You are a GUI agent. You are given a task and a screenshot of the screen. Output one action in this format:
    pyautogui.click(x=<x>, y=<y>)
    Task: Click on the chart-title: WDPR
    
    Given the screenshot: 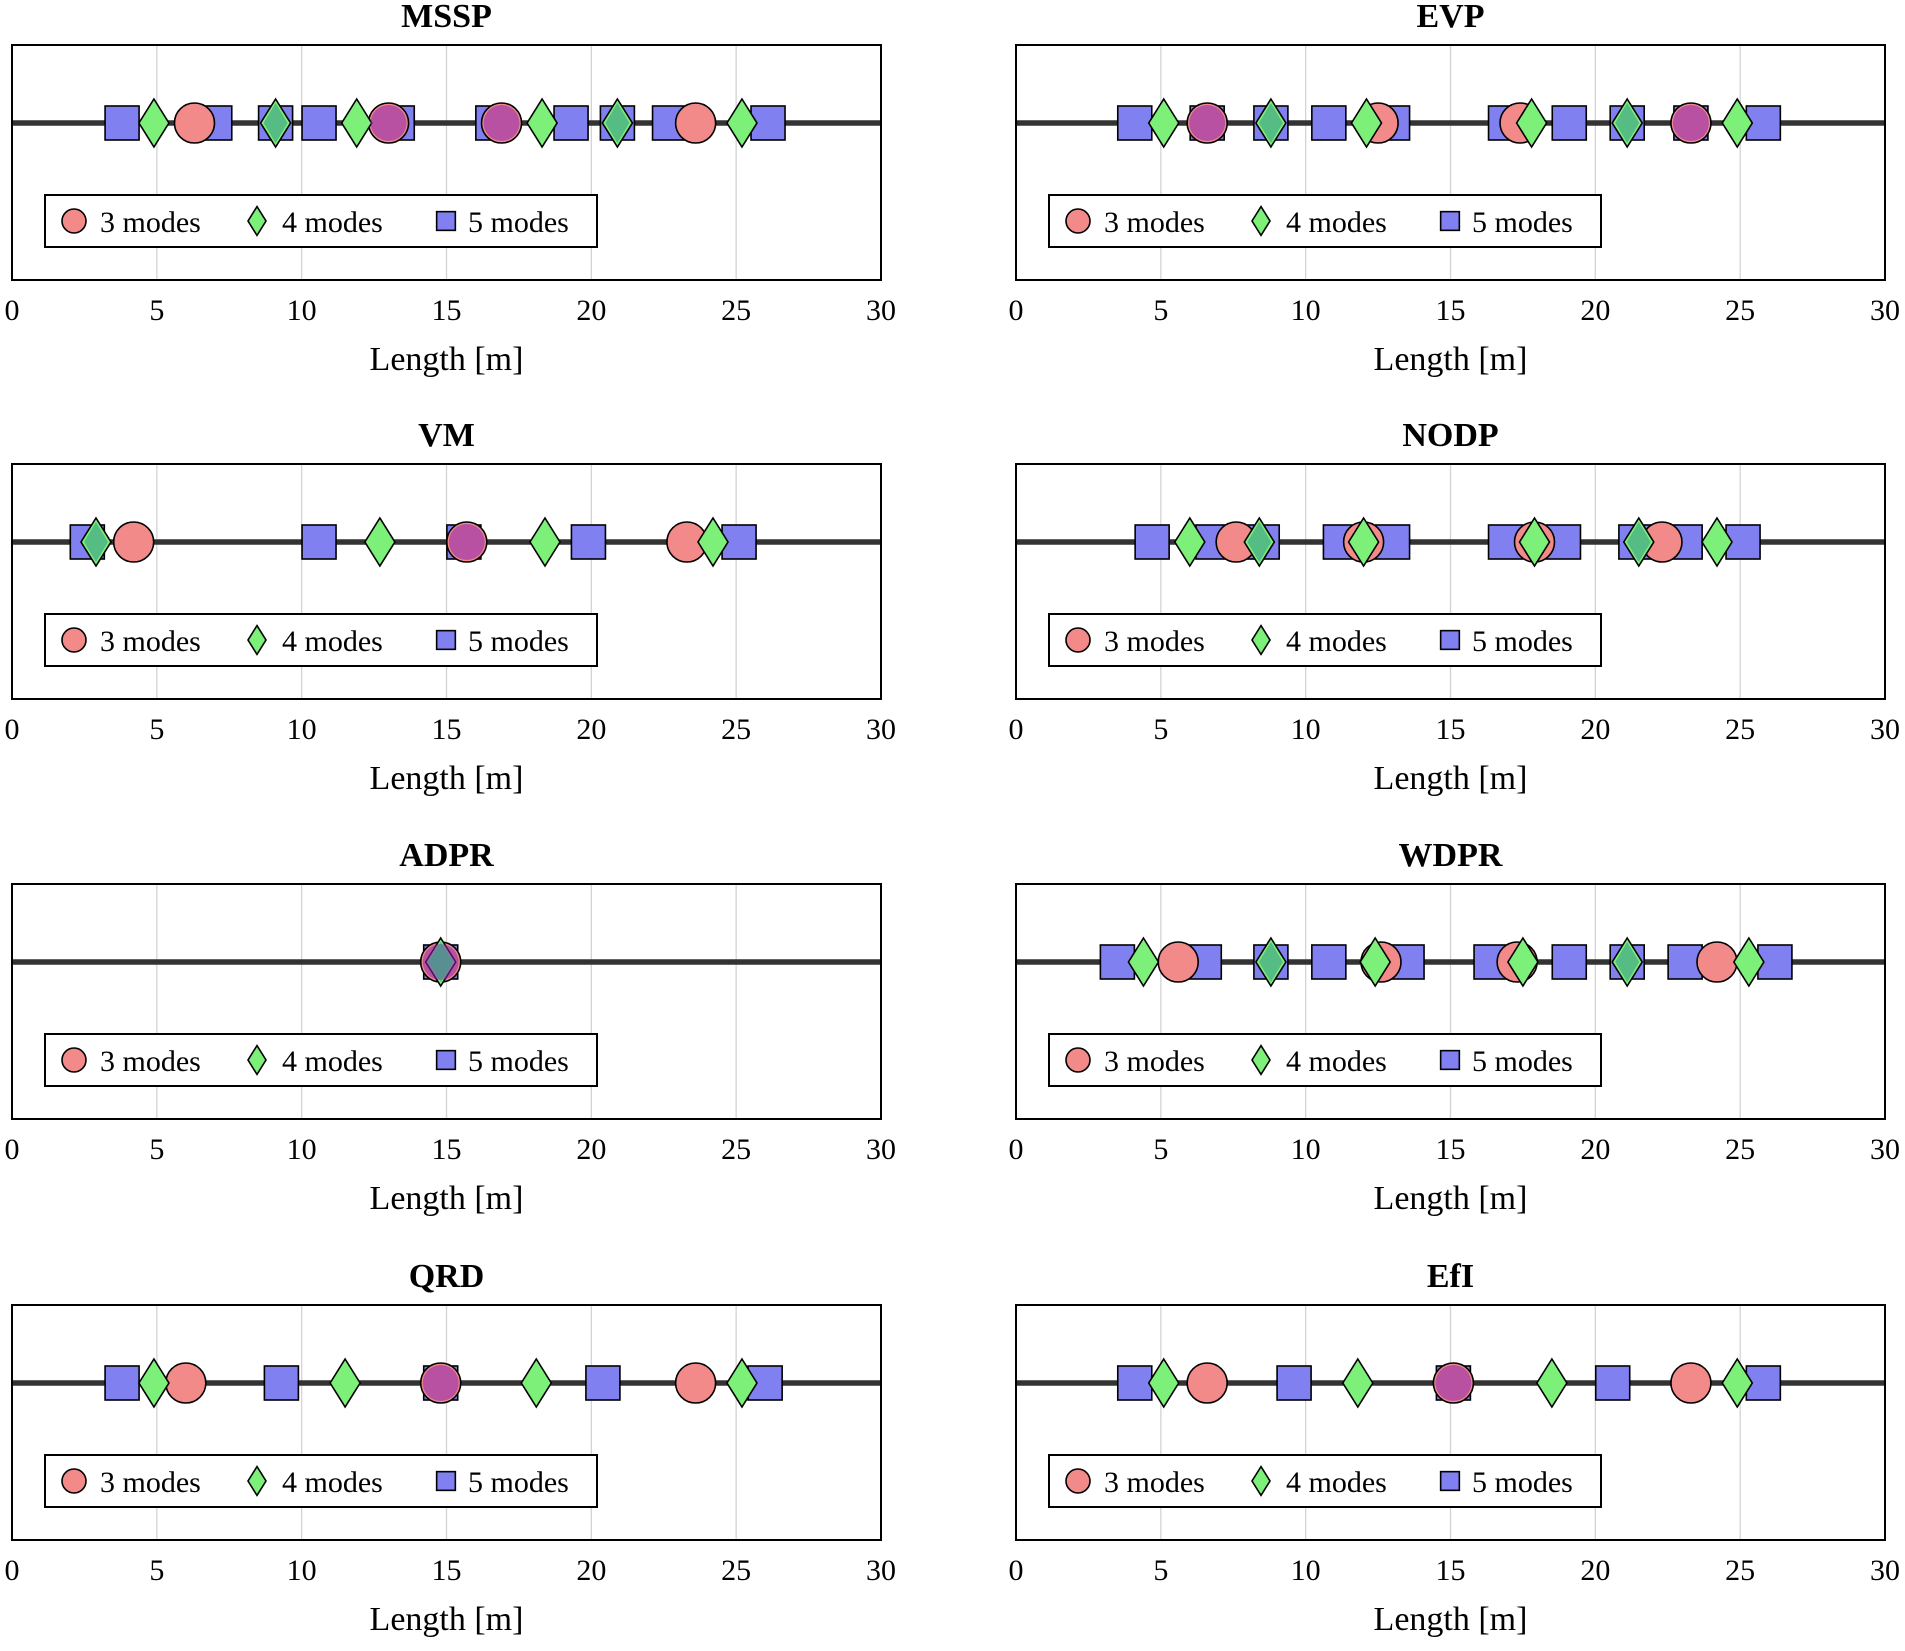 What is the action you would take?
    pyautogui.click(x=1451, y=855)
    